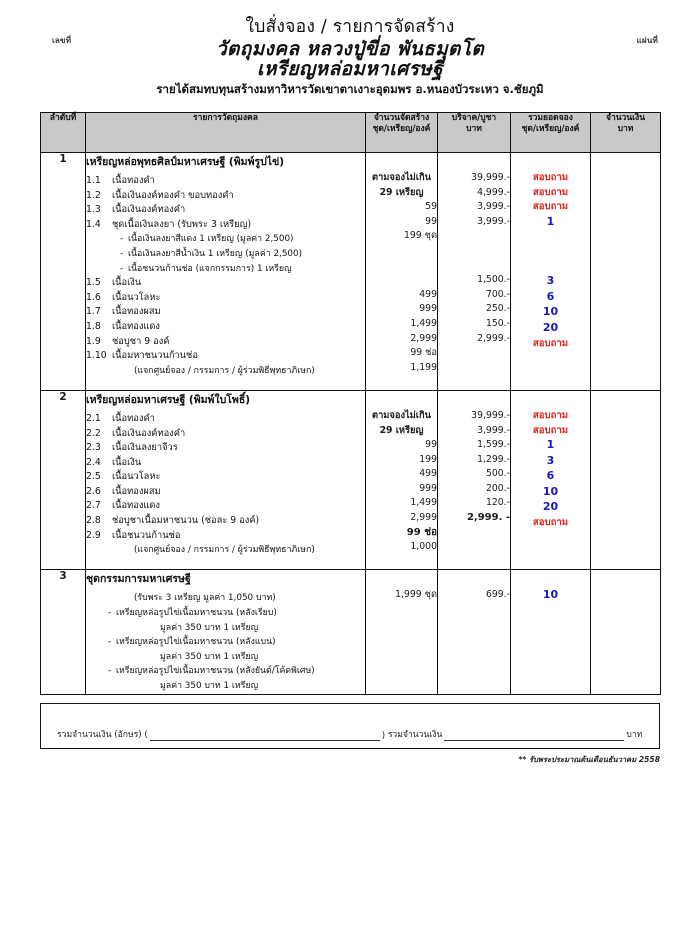 The height and width of the screenshot is (936, 700). I want to click on booked-total-cell: 1, so click(550, 223).